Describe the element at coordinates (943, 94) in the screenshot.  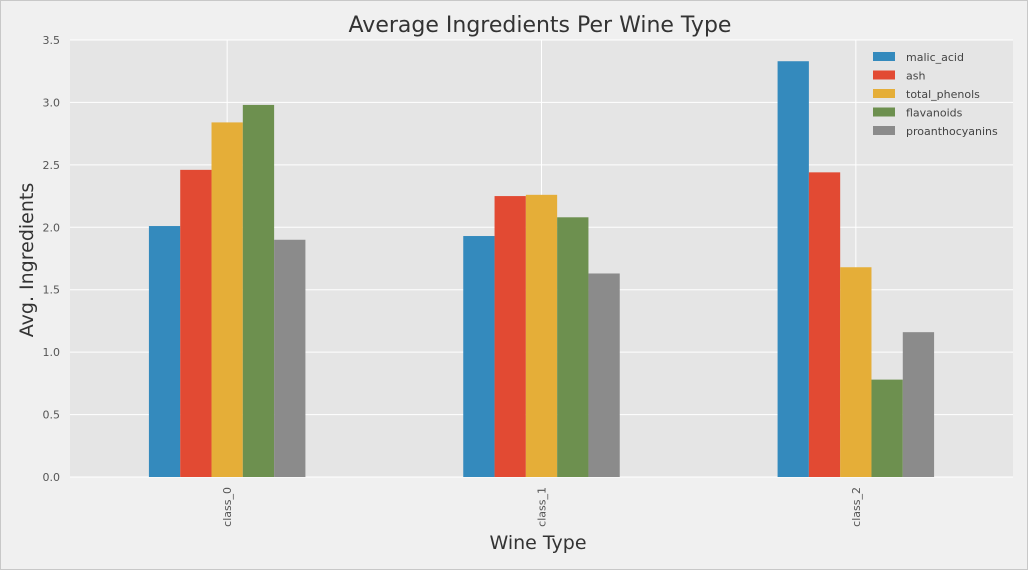
I see `legend-label-total_phenols: total_phenols` at that location.